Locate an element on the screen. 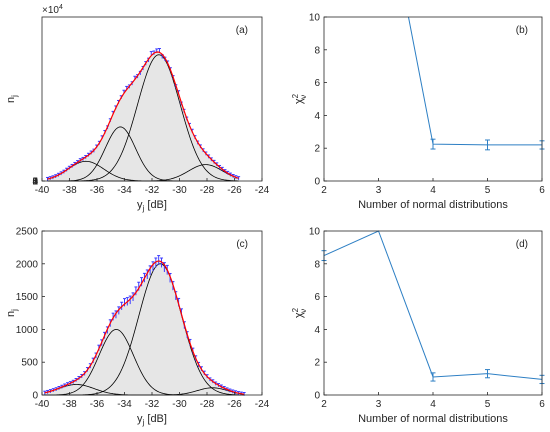  y-tick-label: 1500 is located at coordinates (27, 297).